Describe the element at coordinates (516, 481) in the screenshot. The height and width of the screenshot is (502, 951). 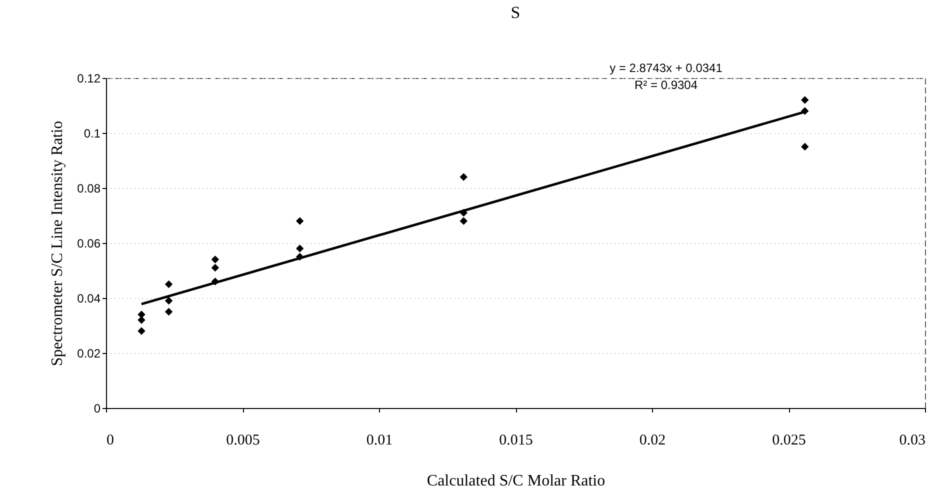
I see `x-axis-title: Calculated S/C Molar Ratio` at that location.